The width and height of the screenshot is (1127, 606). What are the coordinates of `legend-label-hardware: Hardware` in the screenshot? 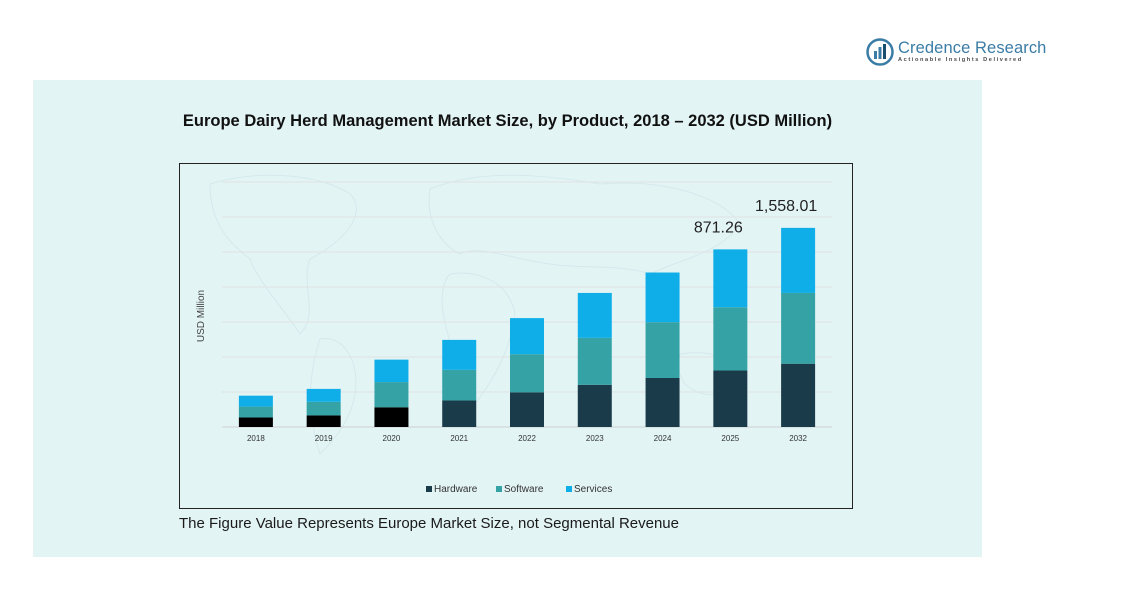 It's located at (456, 489).